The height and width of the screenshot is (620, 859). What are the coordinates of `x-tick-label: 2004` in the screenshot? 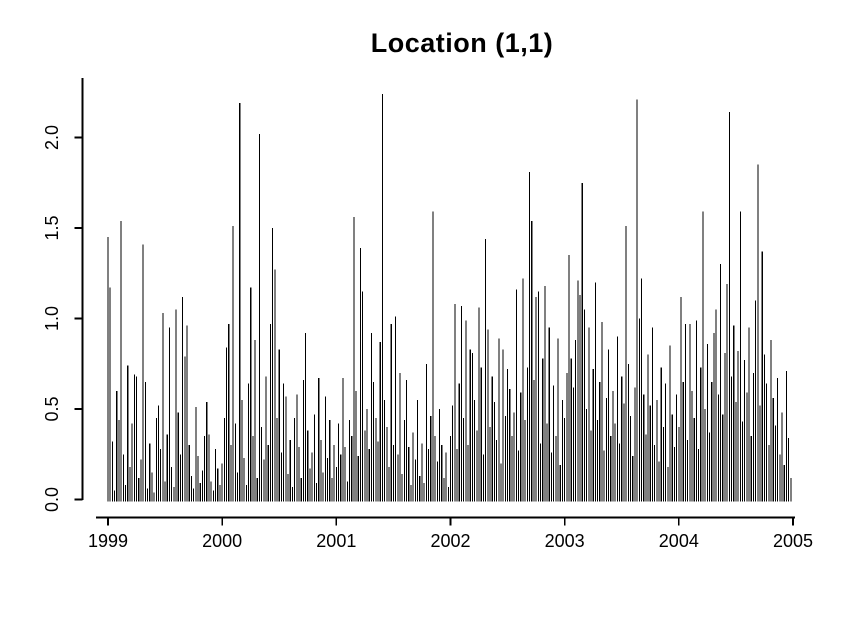 It's located at (679, 541).